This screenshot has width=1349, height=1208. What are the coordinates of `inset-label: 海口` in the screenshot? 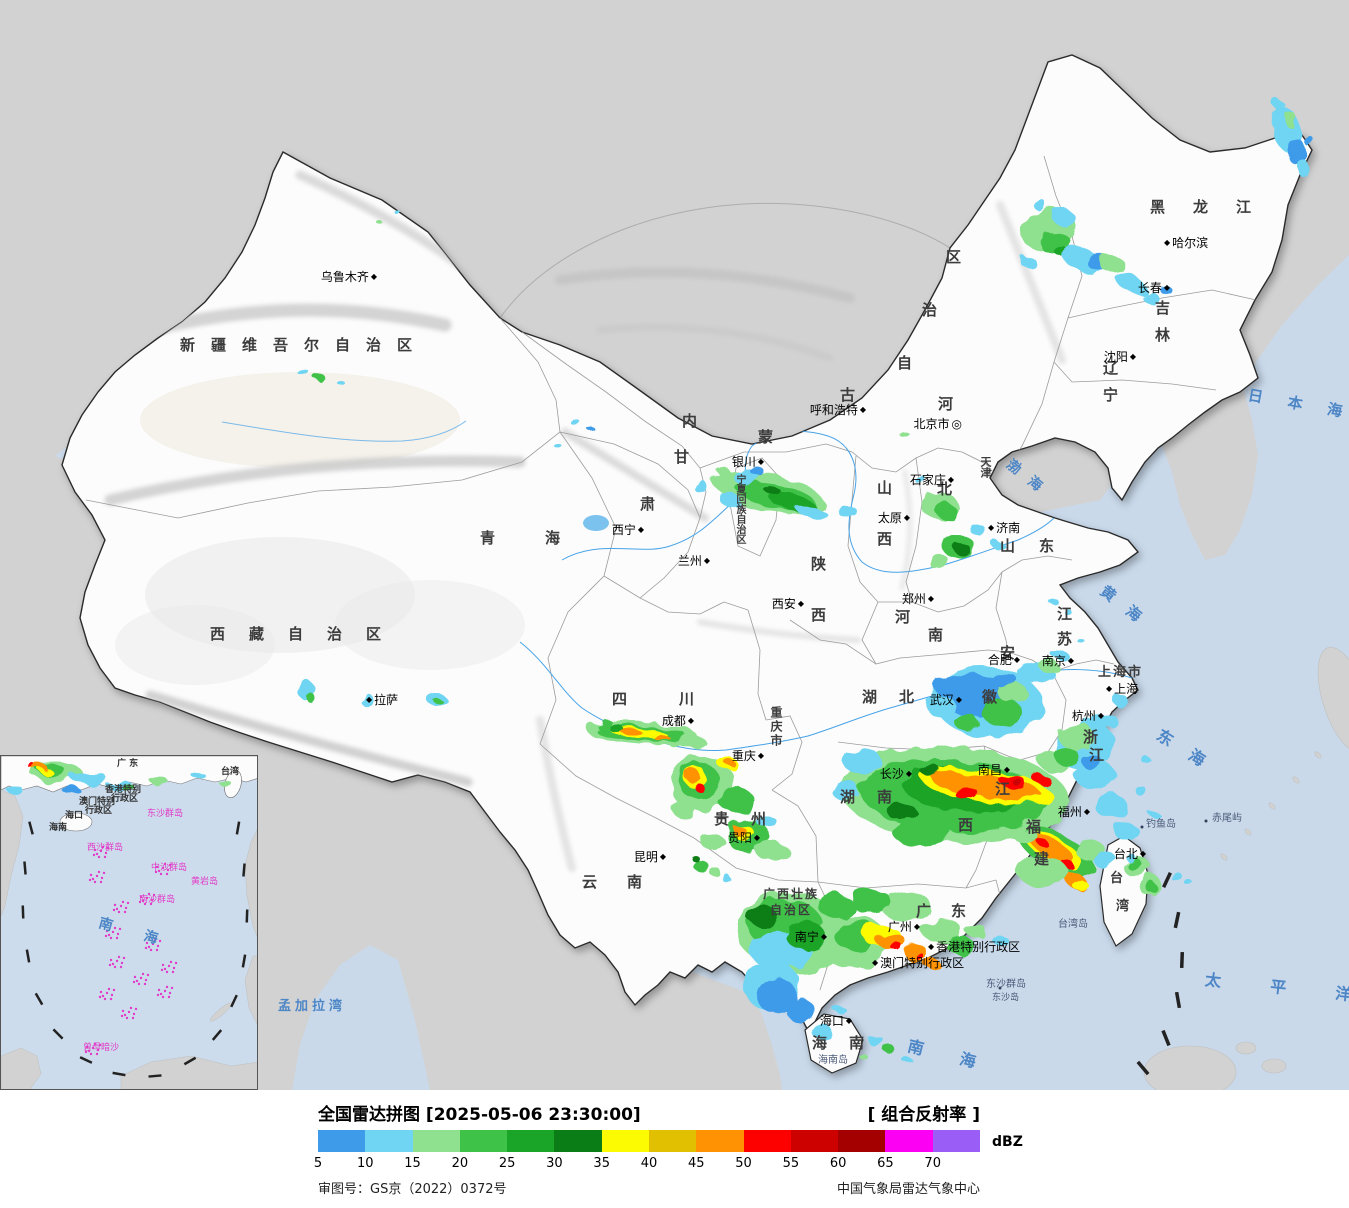 It's located at (74, 816).